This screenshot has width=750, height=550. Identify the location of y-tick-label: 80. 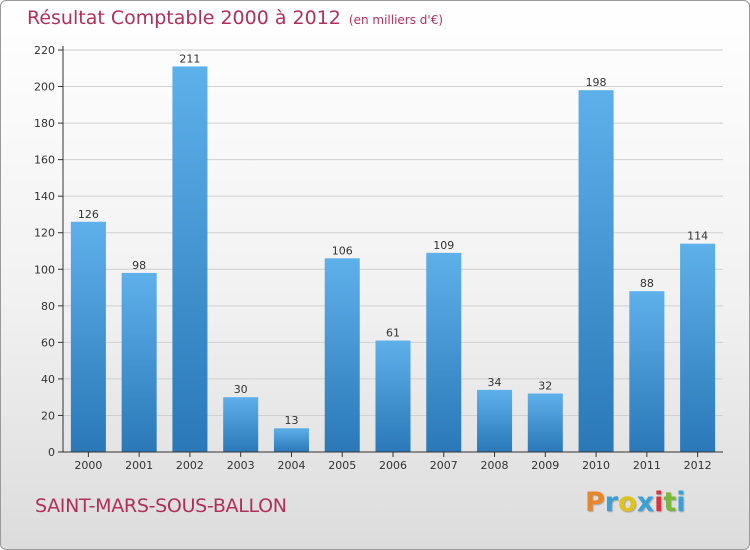
(48, 306).